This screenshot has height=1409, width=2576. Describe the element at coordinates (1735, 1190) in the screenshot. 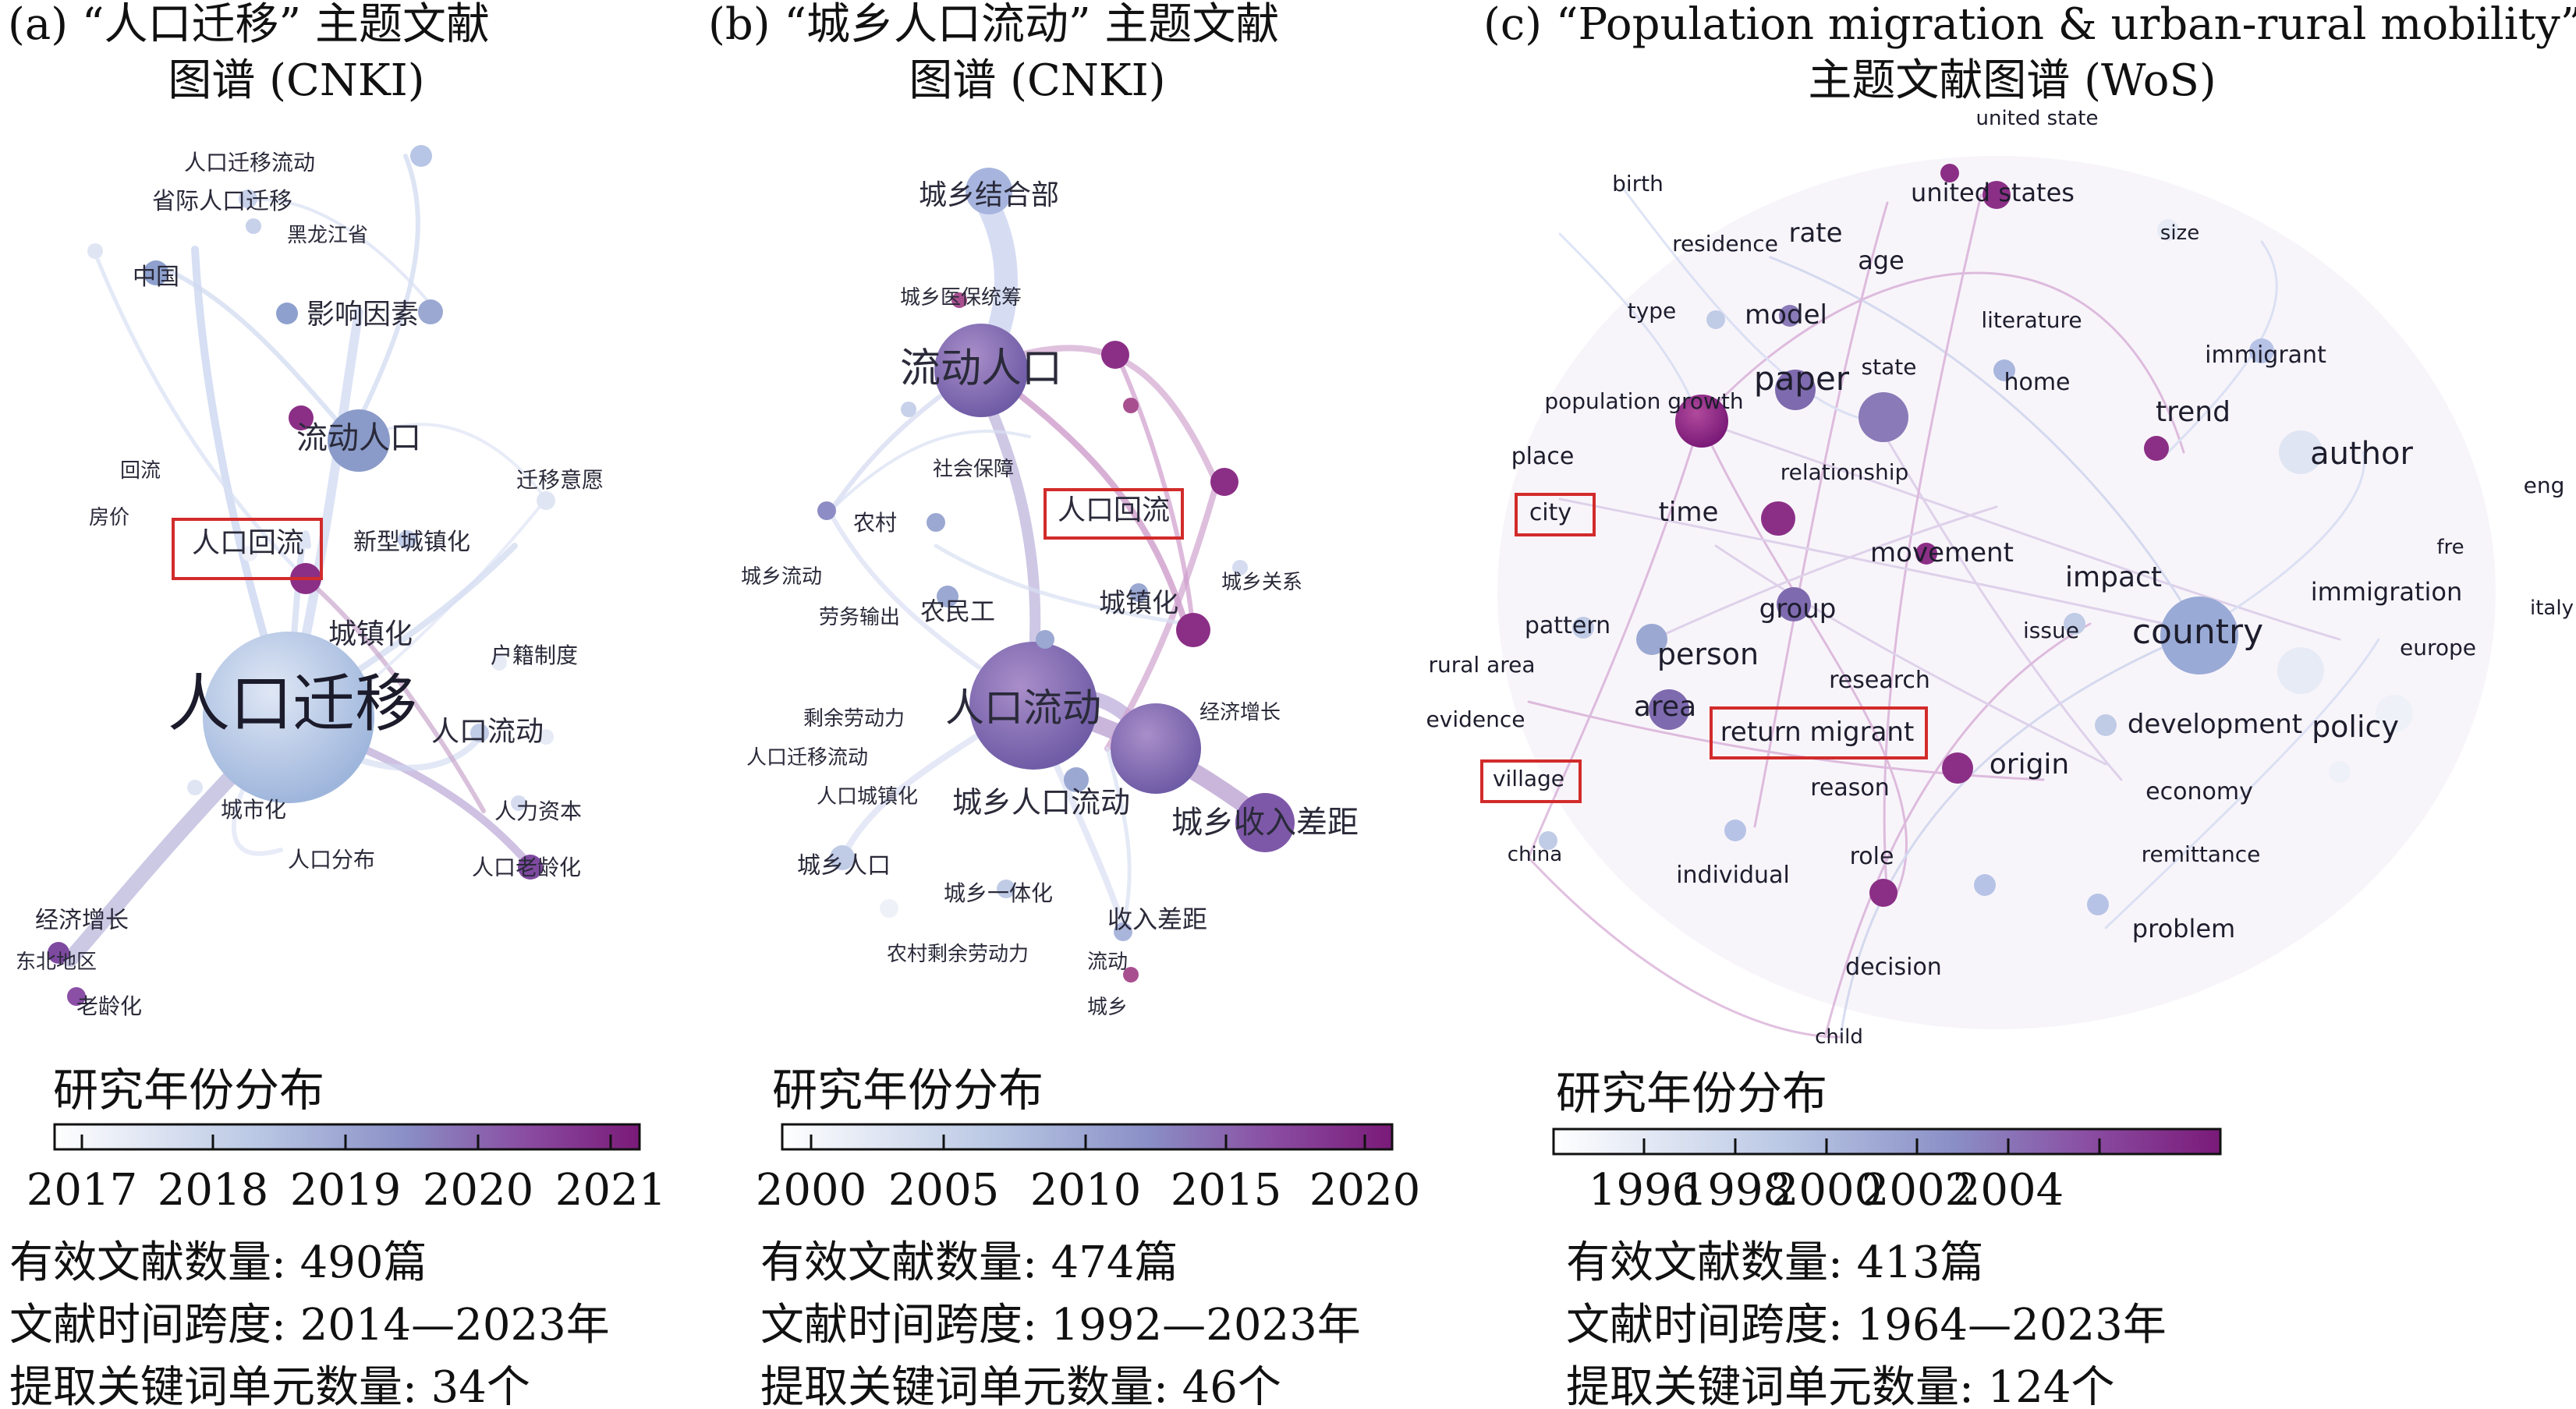

I see `scale-tick-label: 1998` at that location.